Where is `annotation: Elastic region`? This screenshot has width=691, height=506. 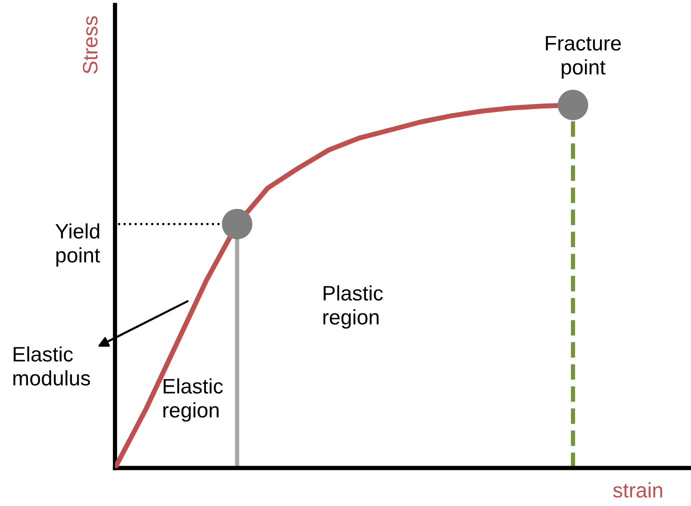
annotation: Elastic region is located at coordinates (193, 400).